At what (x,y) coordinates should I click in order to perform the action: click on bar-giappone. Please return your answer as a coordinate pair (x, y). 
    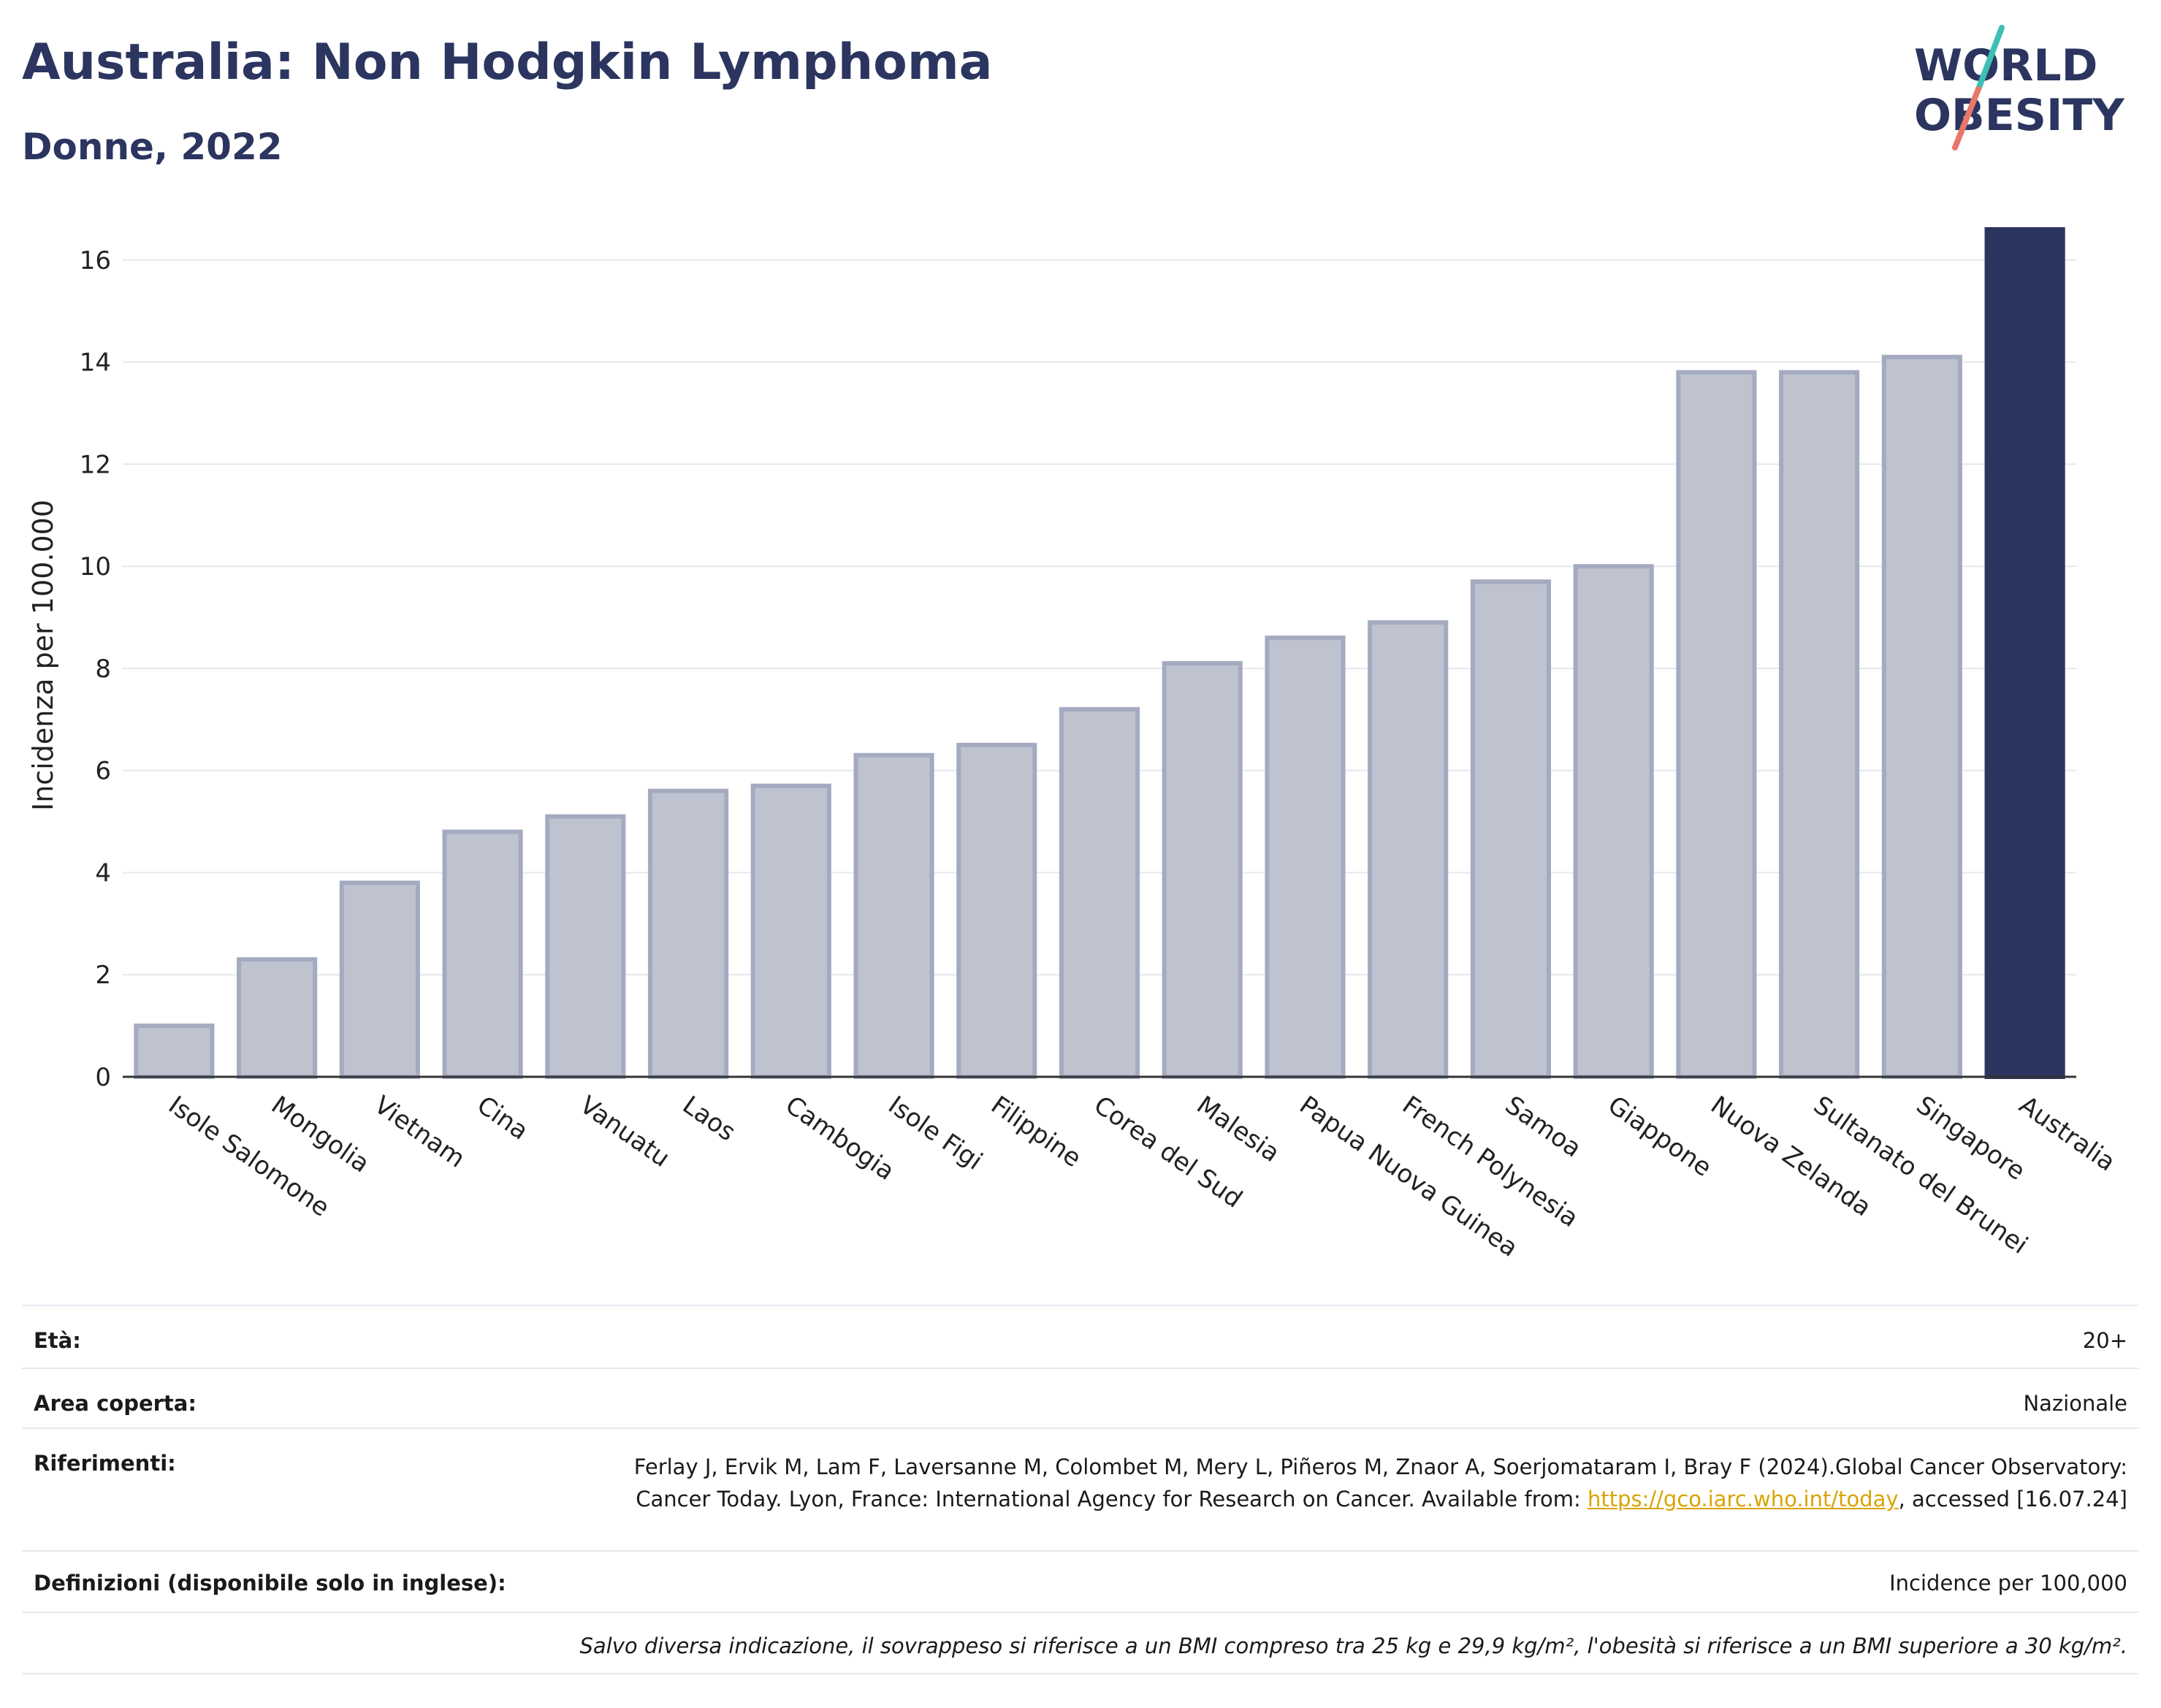
    Looking at the image, I should click on (1613, 821).